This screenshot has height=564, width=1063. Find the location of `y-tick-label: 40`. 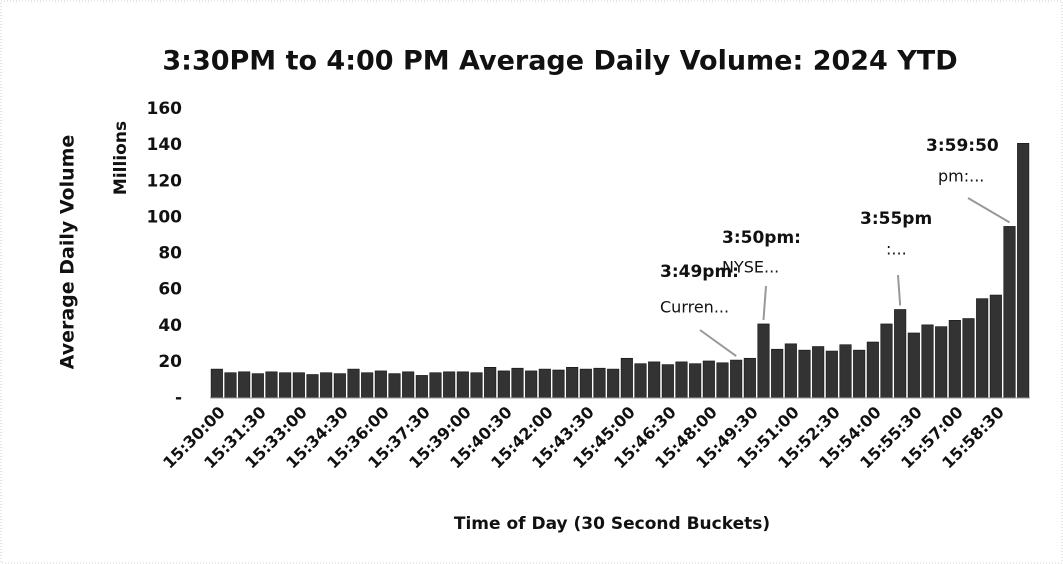

y-tick-label: 40 is located at coordinates (170, 326).